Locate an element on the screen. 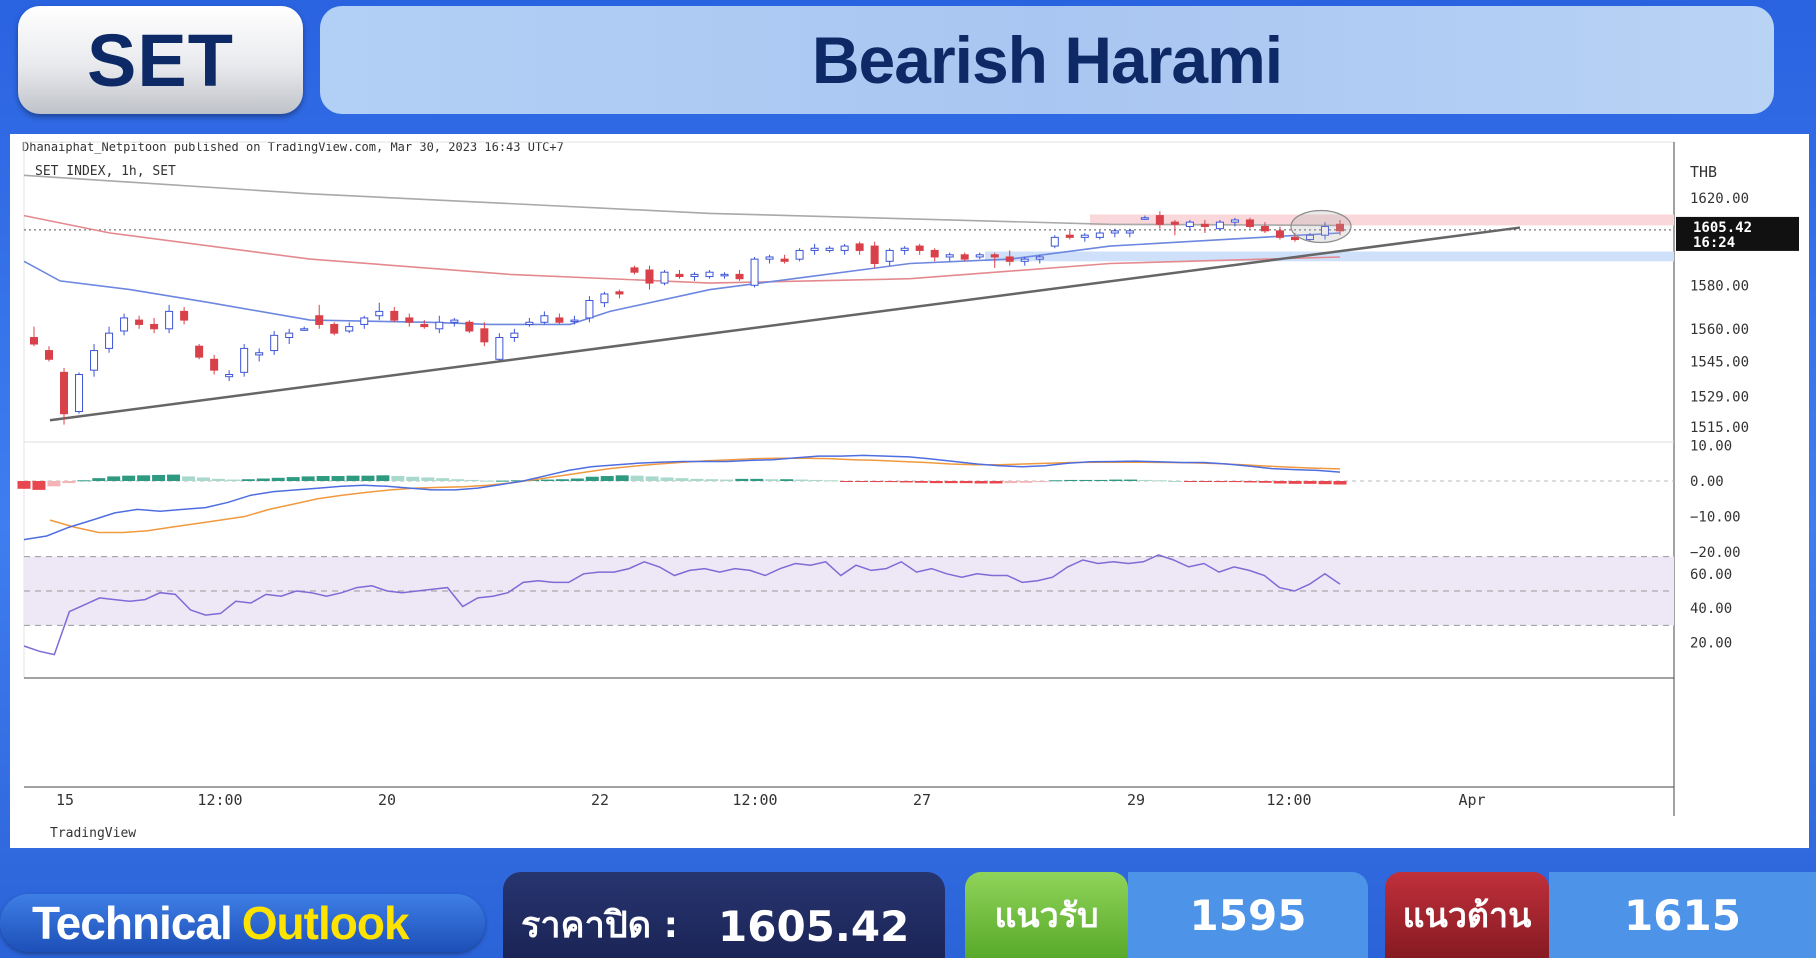  brand-label: TradingView is located at coordinates (93, 833).